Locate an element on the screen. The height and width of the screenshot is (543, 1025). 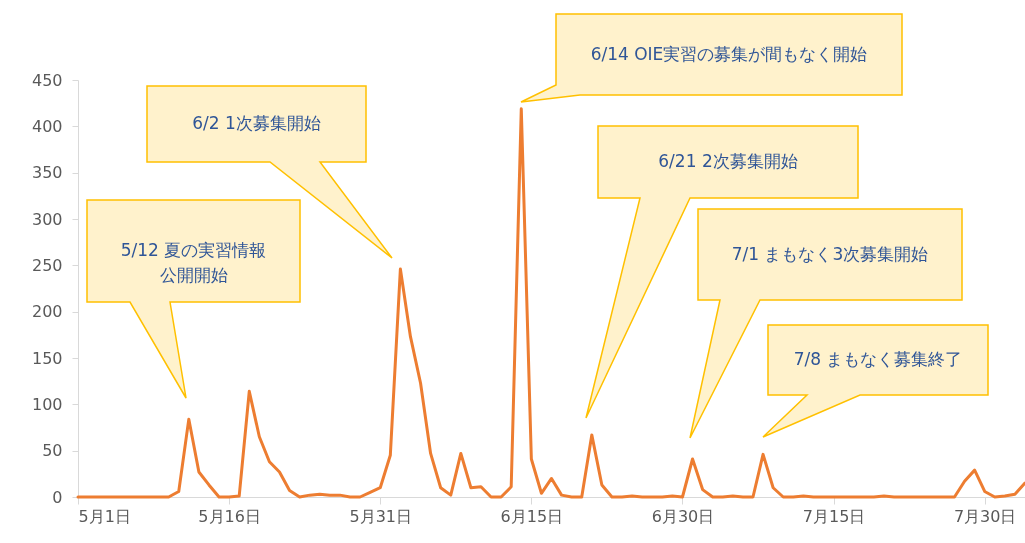
y-tick-label: 300 is located at coordinates (47, 219).